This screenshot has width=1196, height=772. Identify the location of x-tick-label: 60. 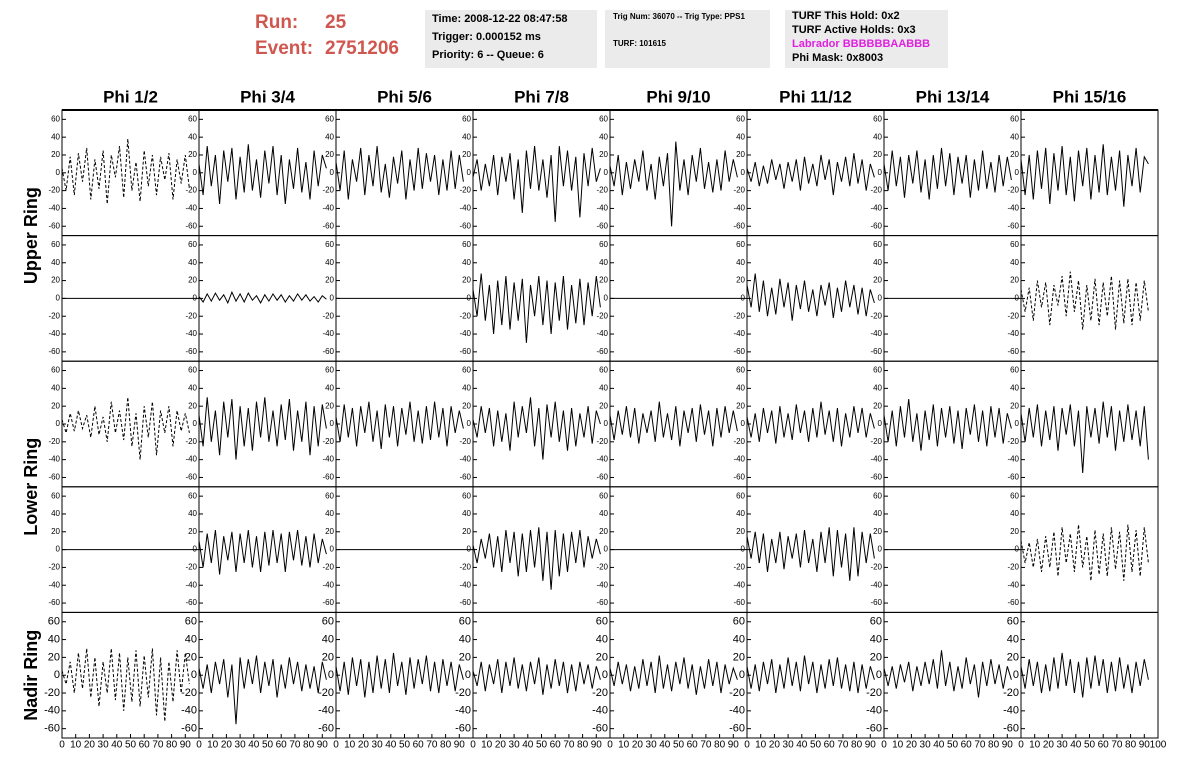
(556, 745).